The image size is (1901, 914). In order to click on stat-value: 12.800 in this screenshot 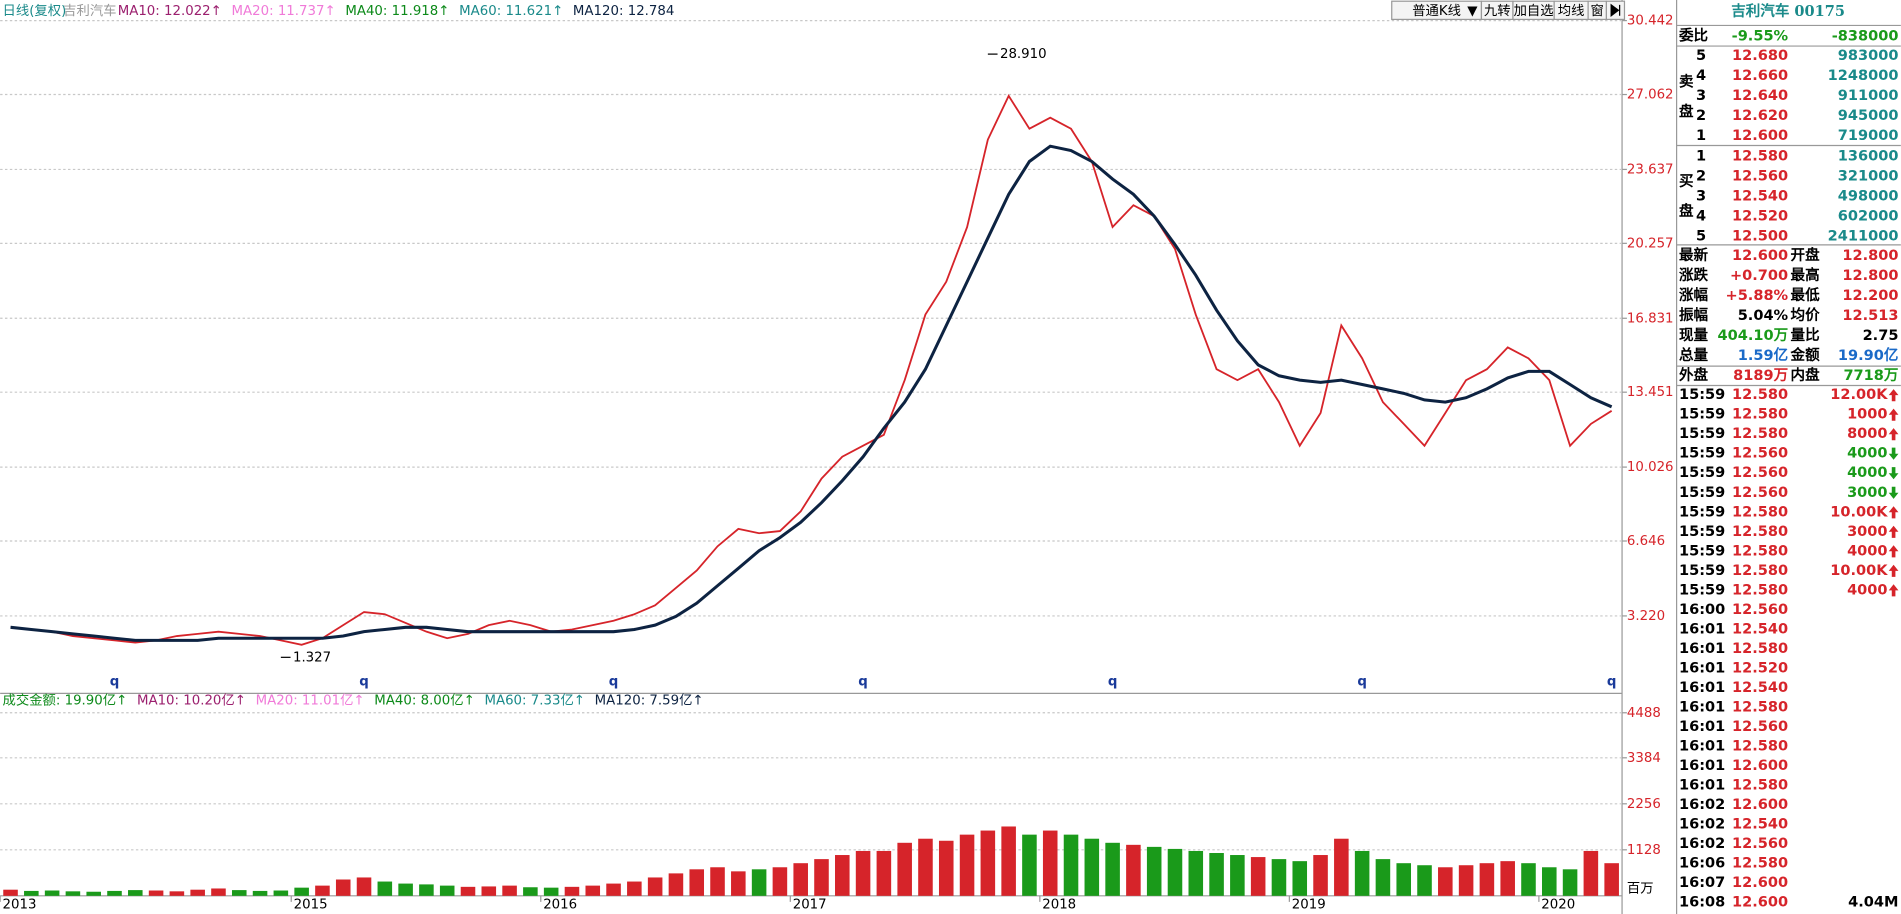, I will do `click(1870, 256)`.